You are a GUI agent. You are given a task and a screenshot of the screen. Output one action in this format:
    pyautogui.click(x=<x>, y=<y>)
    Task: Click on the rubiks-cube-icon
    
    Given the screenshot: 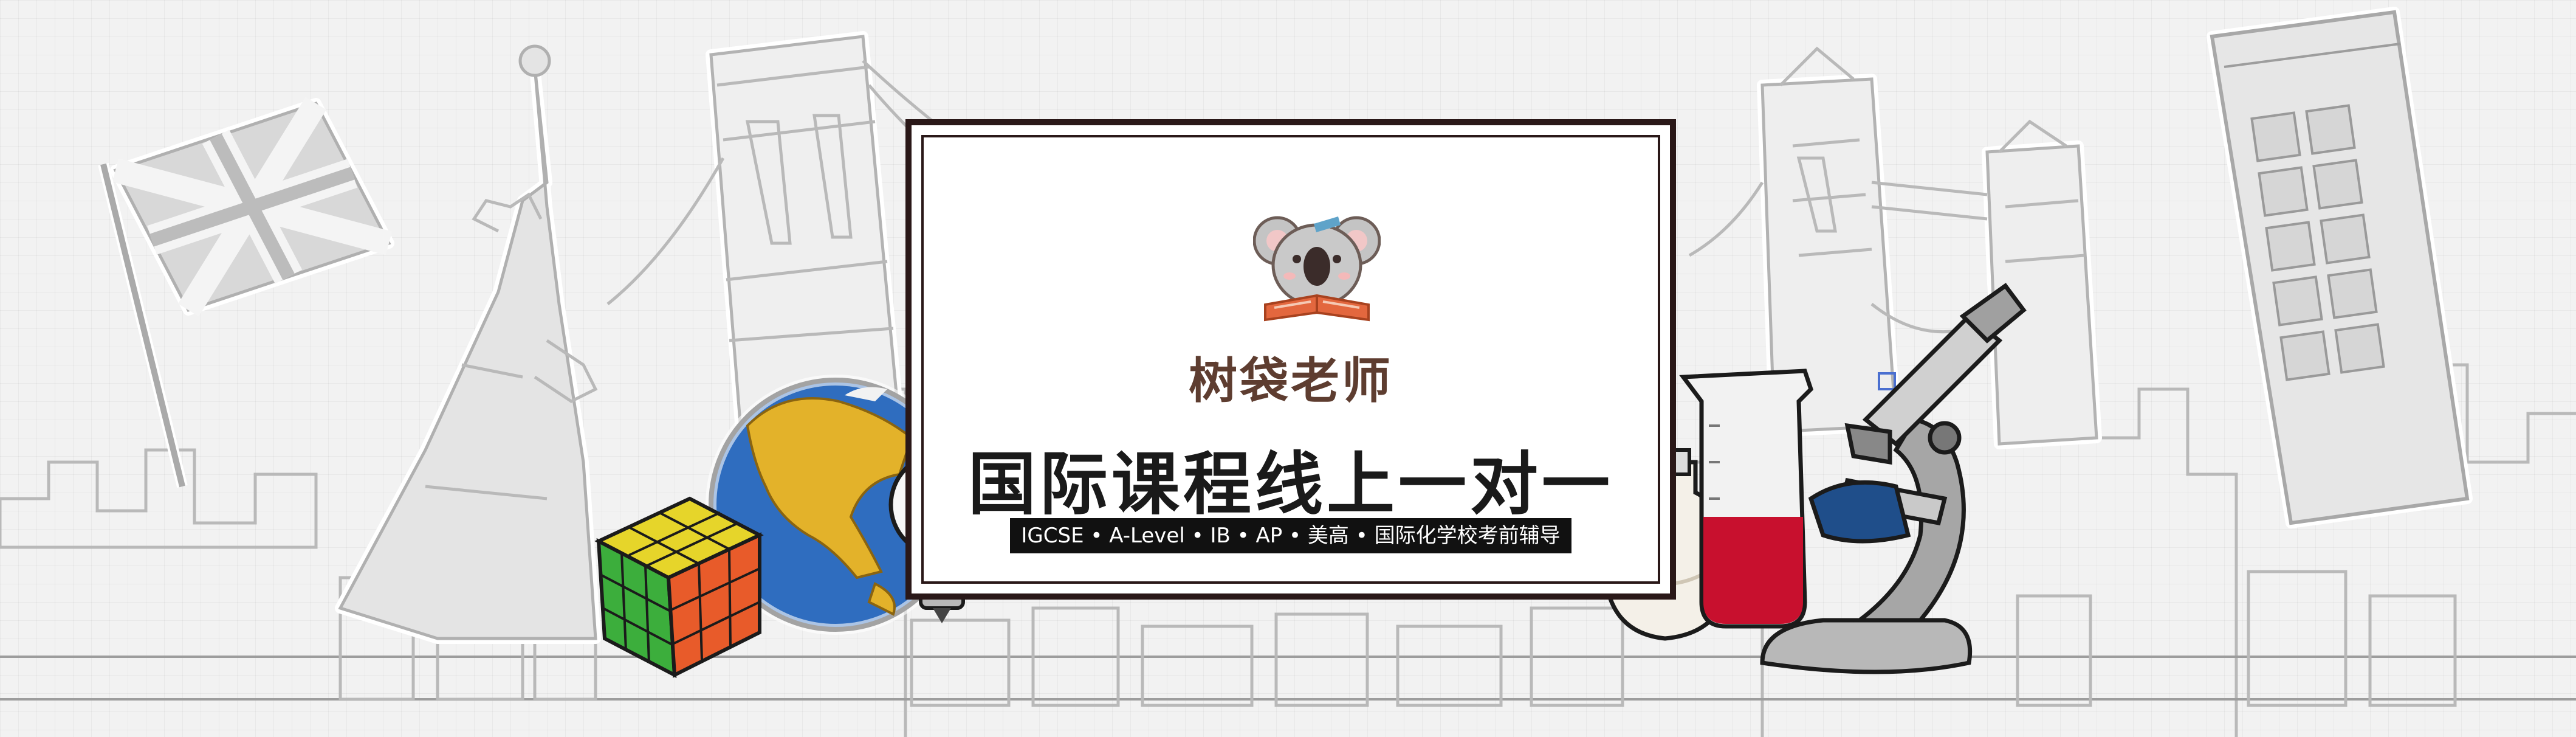 What is the action you would take?
    pyautogui.click(x=679, y=587)
    